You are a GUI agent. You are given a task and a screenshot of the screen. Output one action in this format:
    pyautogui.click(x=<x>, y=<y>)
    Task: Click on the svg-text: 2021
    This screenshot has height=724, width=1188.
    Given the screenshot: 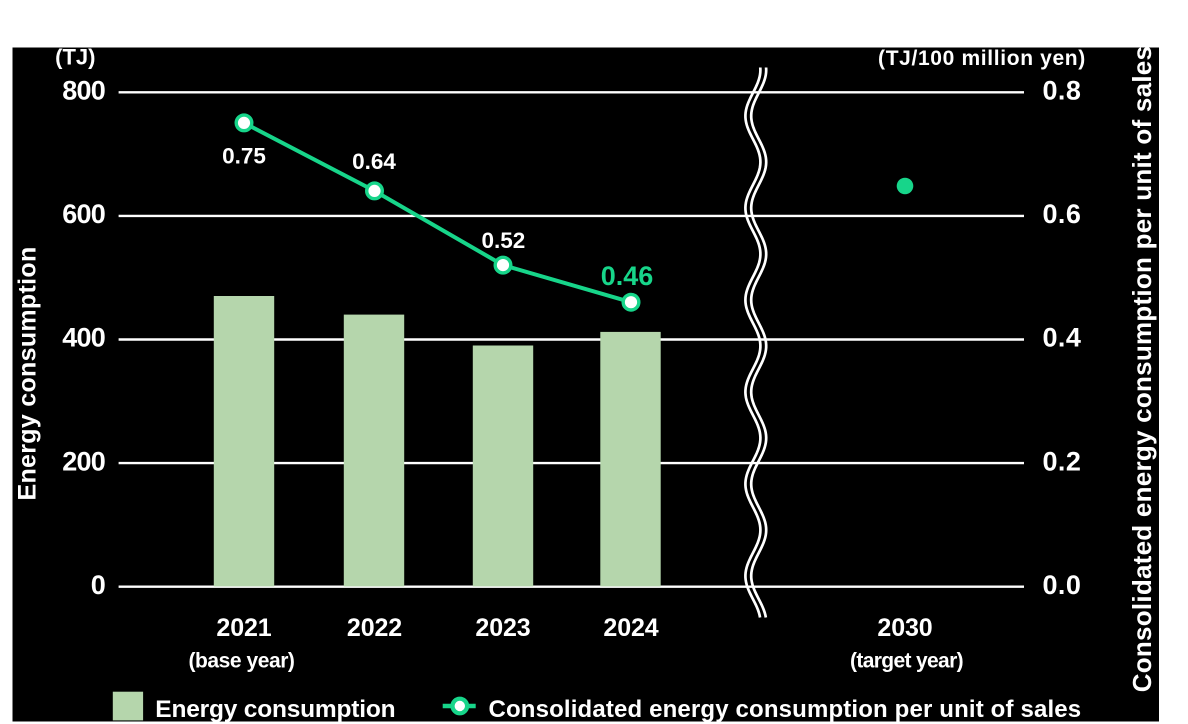 What is the action you would take?
    pyautogui.click(x=243, y=628)
    